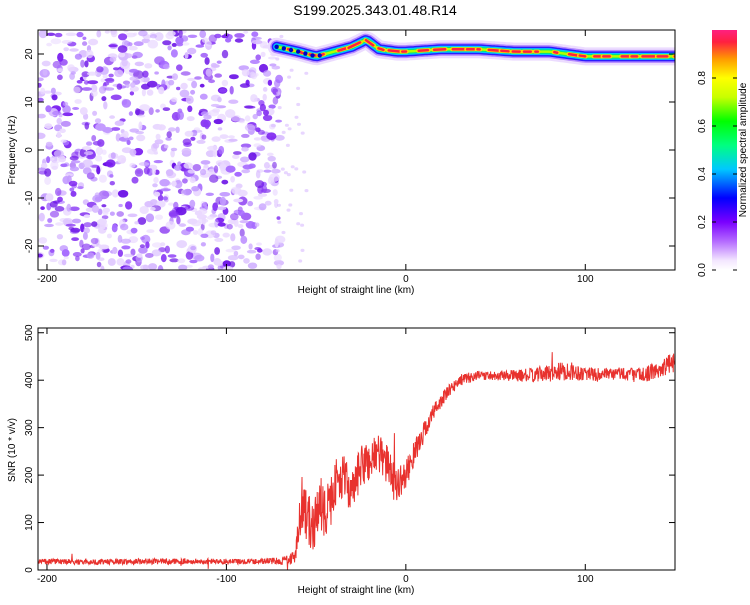 This screenshot has height=605, width=750. Describe the element at coordinates (375, 10) in the screenshot. I see `figure-title: S199.2025.343.01.48.R14` at that location.